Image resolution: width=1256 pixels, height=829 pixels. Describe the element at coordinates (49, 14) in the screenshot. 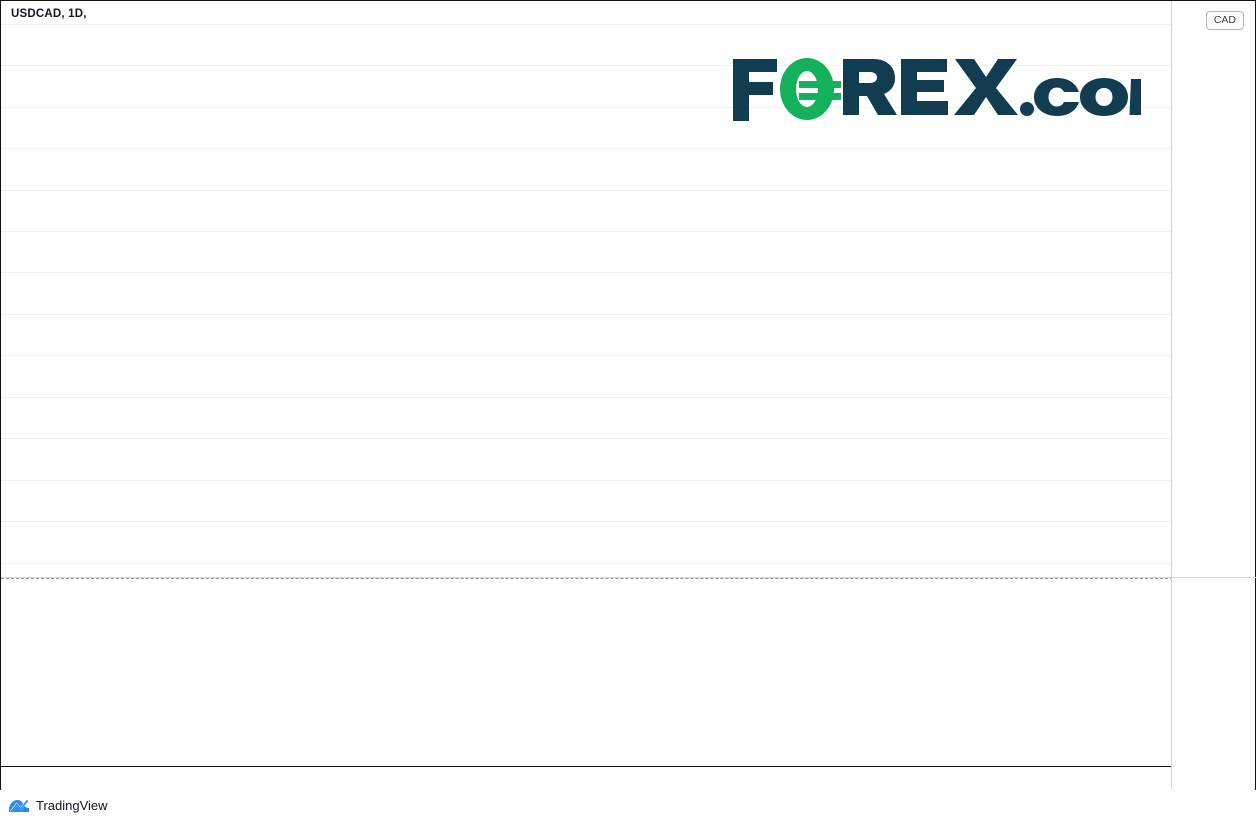

I see `page-title: USDCAD, 1D,` at that location.